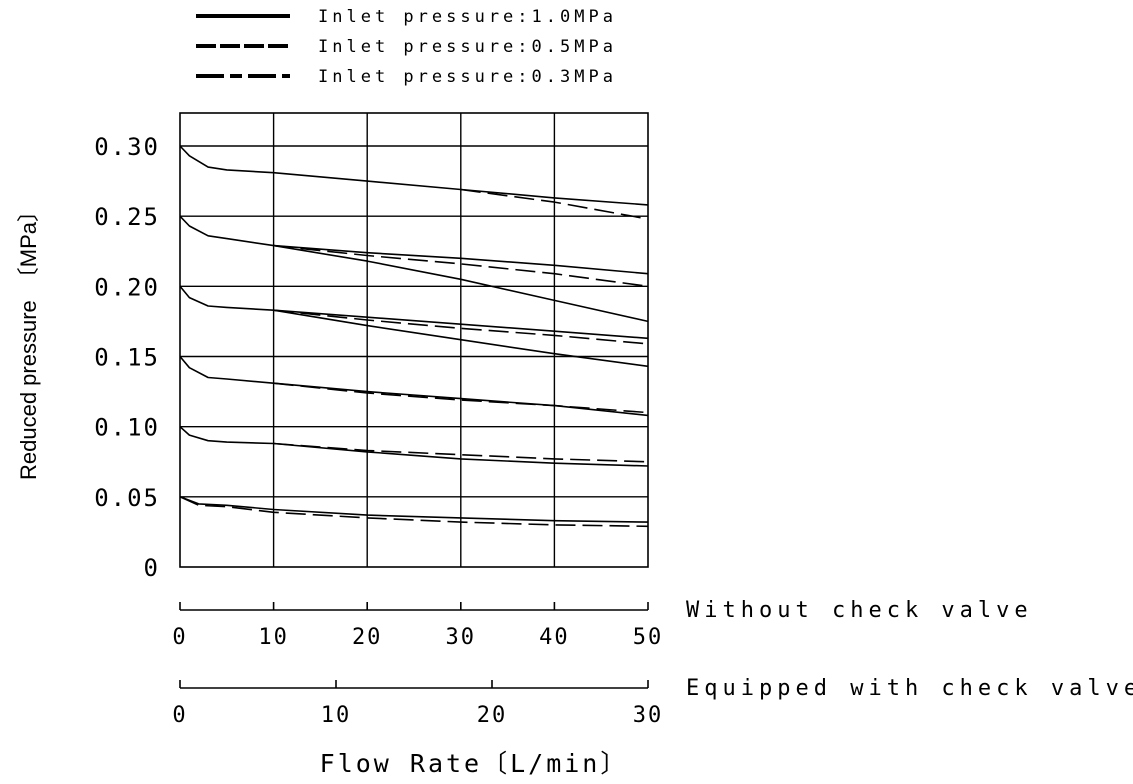  What do you see at coordinates (127, 287) in the screenshot?
I see `y-tick-label: 0.20` at bounding box center [127, 287].